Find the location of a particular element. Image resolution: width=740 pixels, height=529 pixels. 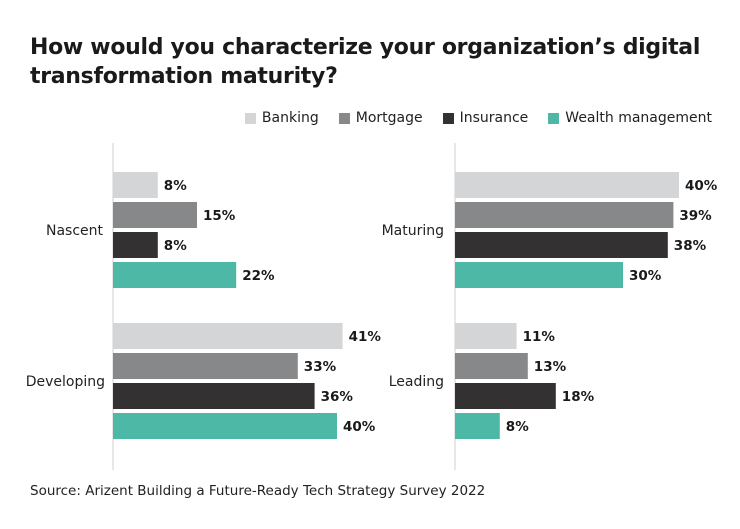

data-label-leading-insurance: 18% is located at coordinates (578, 397).